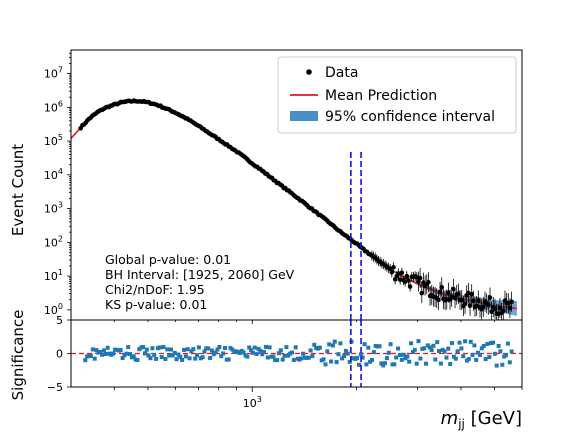 The height and width of the screenshot is (436, 581). I want to click on x-tick-label-0: 103, so click(252, 402).